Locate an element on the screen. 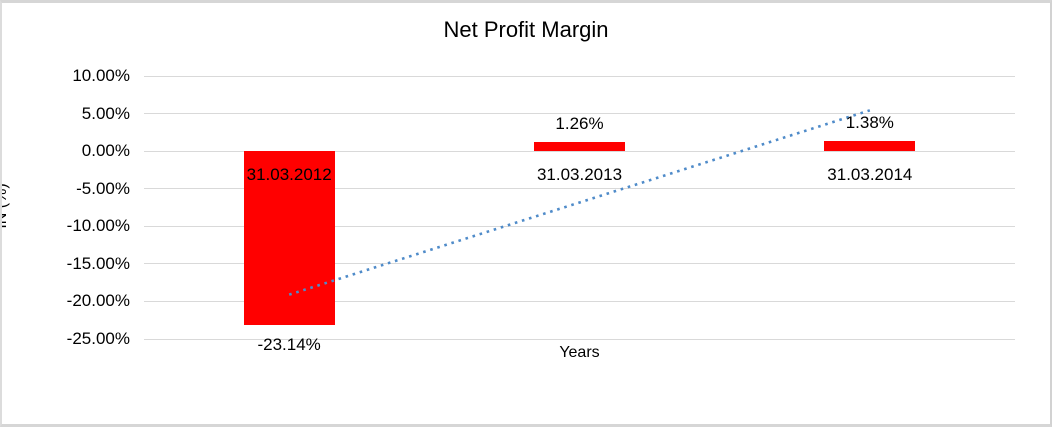  category-label: 31.03.2012 is located at coordinates (289, 175).